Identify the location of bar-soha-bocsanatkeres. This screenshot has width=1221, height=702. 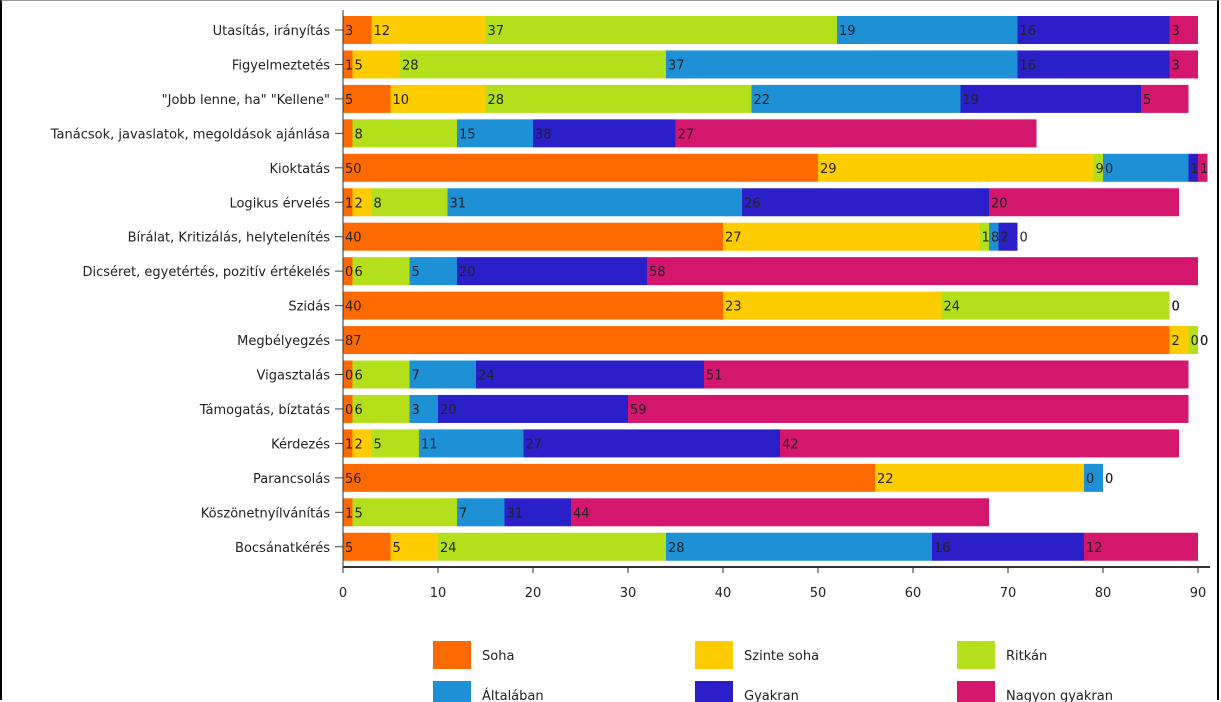
(367, 546).